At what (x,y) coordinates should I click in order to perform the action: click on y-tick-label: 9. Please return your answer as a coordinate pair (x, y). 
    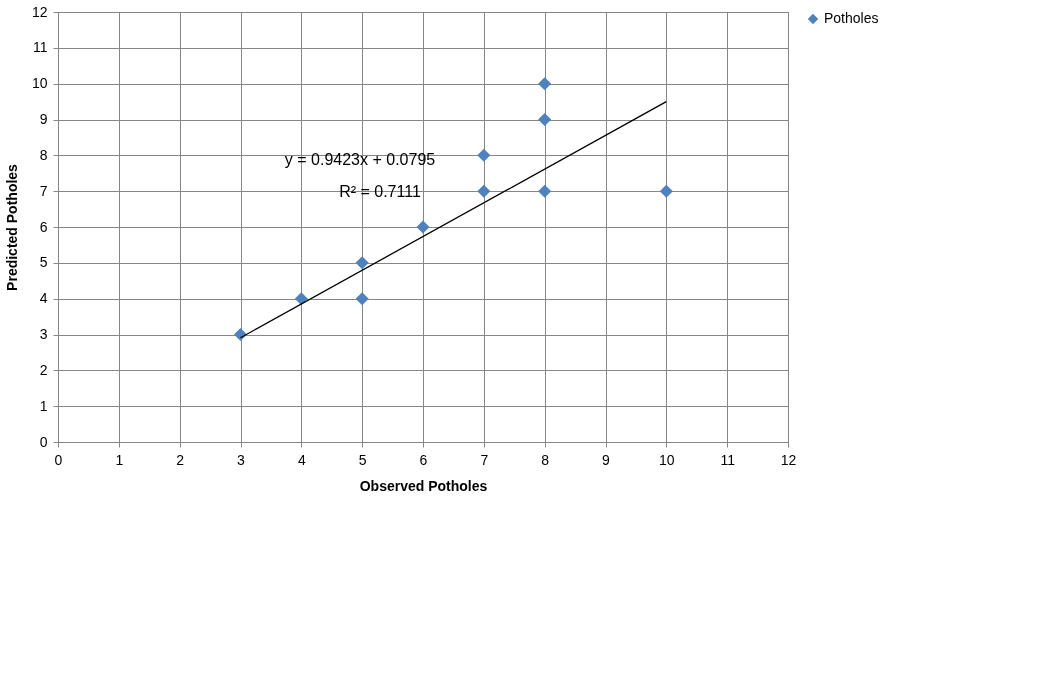
    Looking at the image, I should click on (43, 119).